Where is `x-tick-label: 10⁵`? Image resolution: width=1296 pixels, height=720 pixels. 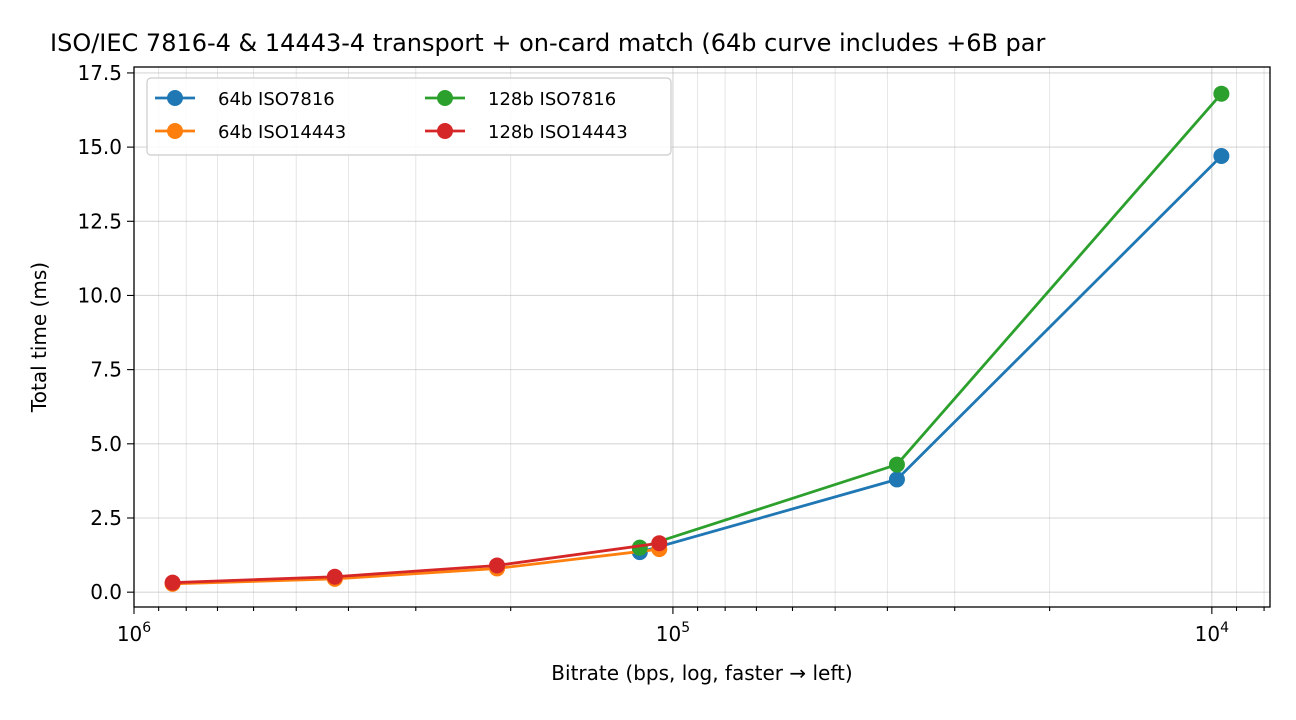 x-tick-label: 10⁵ is located at coordinates (673, 633).